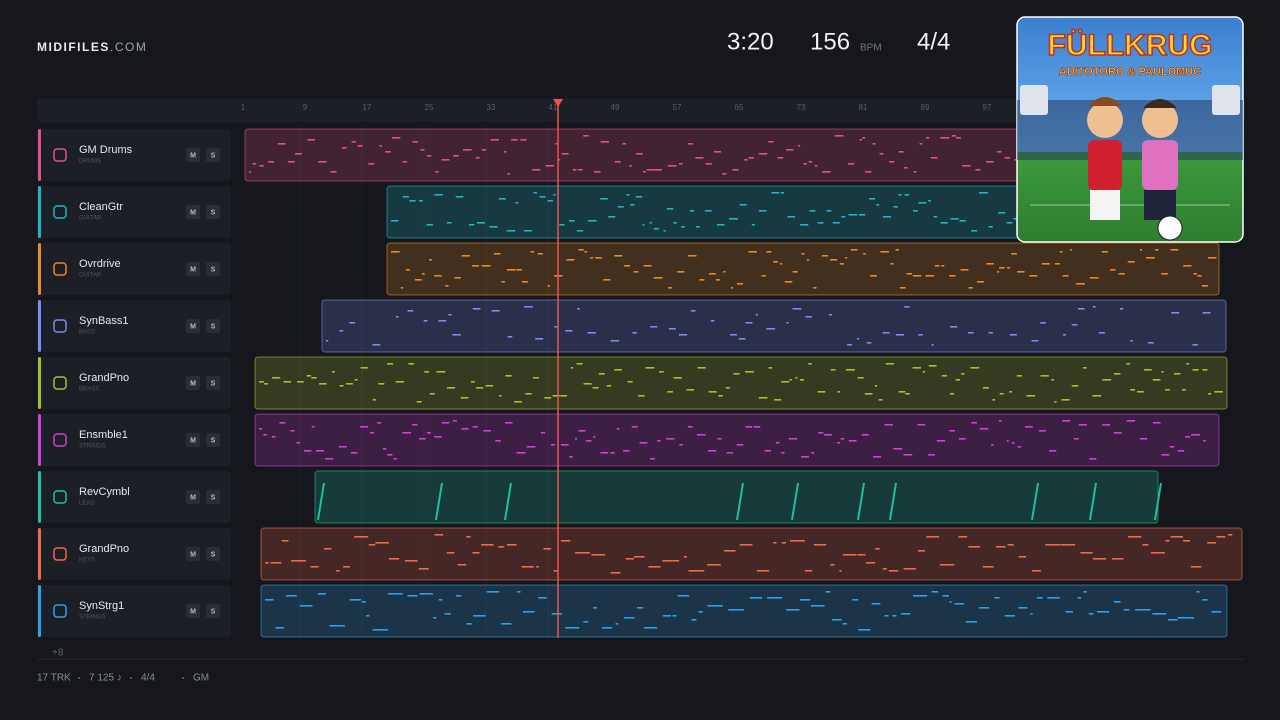 This screenshot has width=1280, height=720. I want to click on bar-number: 97, so click(987, 107).